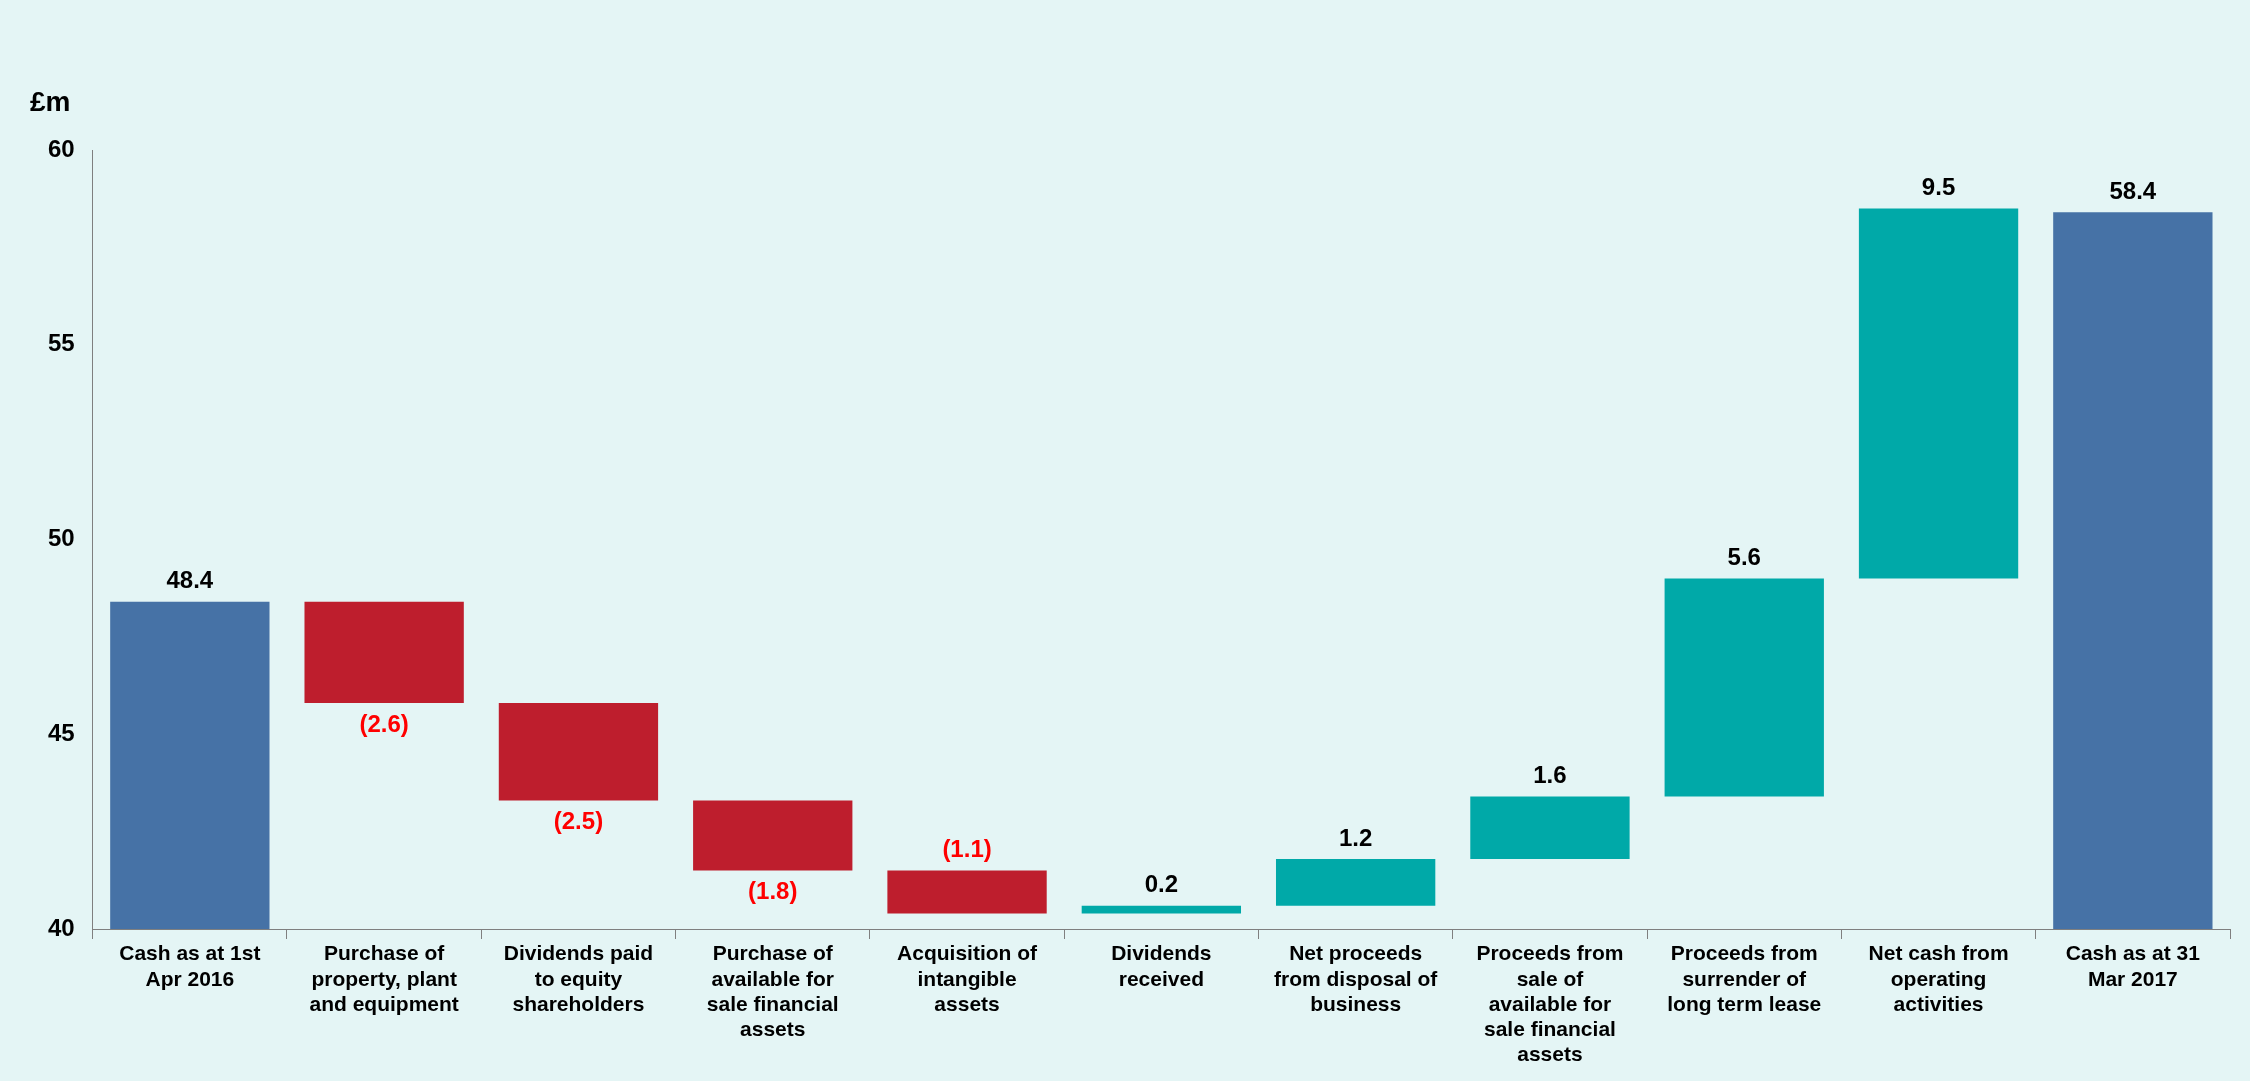 The height and width of the screenshot is (1081, 2250). I want to click on x-tick-label: Proceeds from surrender of long term lease, so click(1744, 978).